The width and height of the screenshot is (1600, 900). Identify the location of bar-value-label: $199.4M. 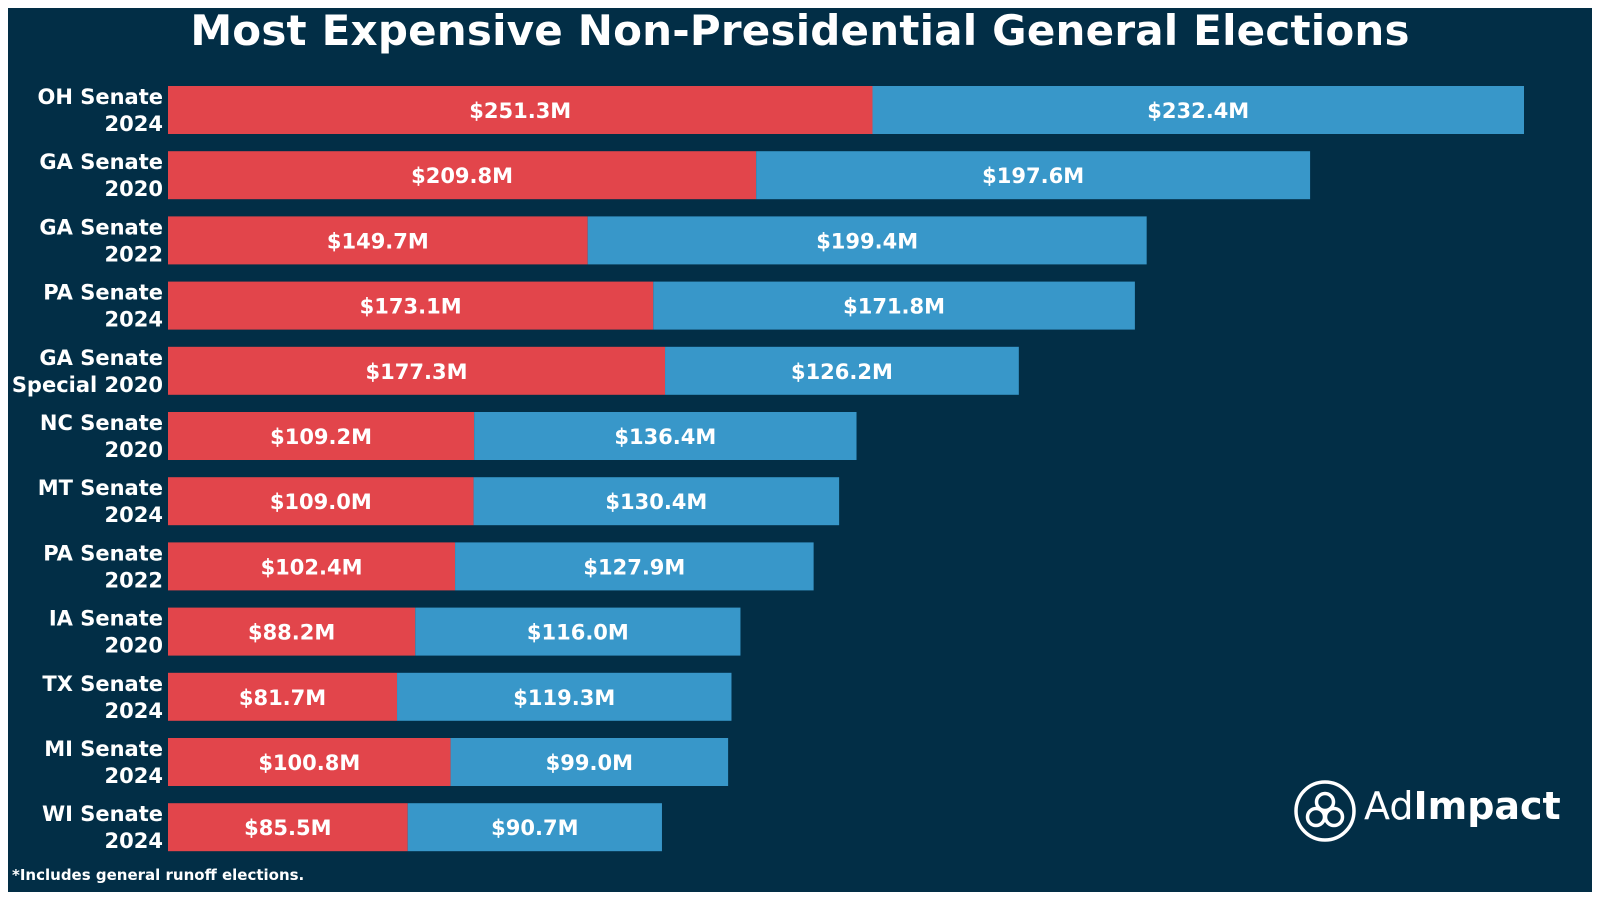
(867, 241).